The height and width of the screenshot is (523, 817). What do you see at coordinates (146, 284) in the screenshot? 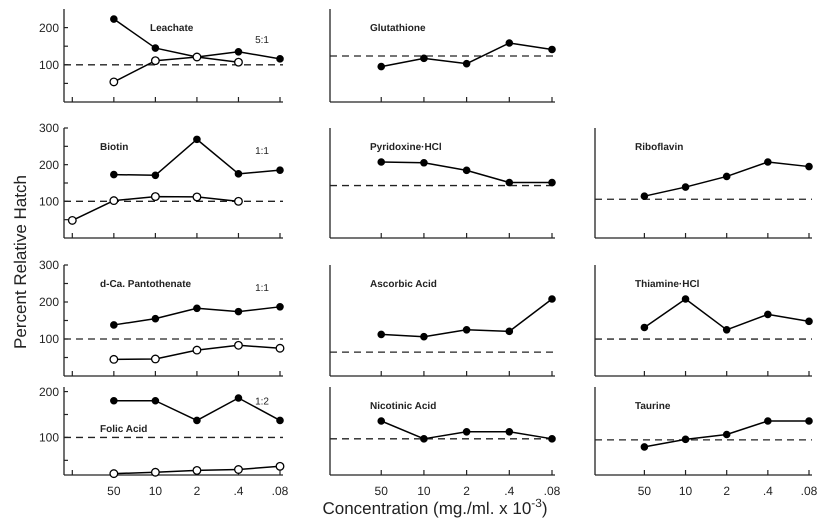
I see `text: d-Ca. Pantothenate` at bounding box center [146, 284].